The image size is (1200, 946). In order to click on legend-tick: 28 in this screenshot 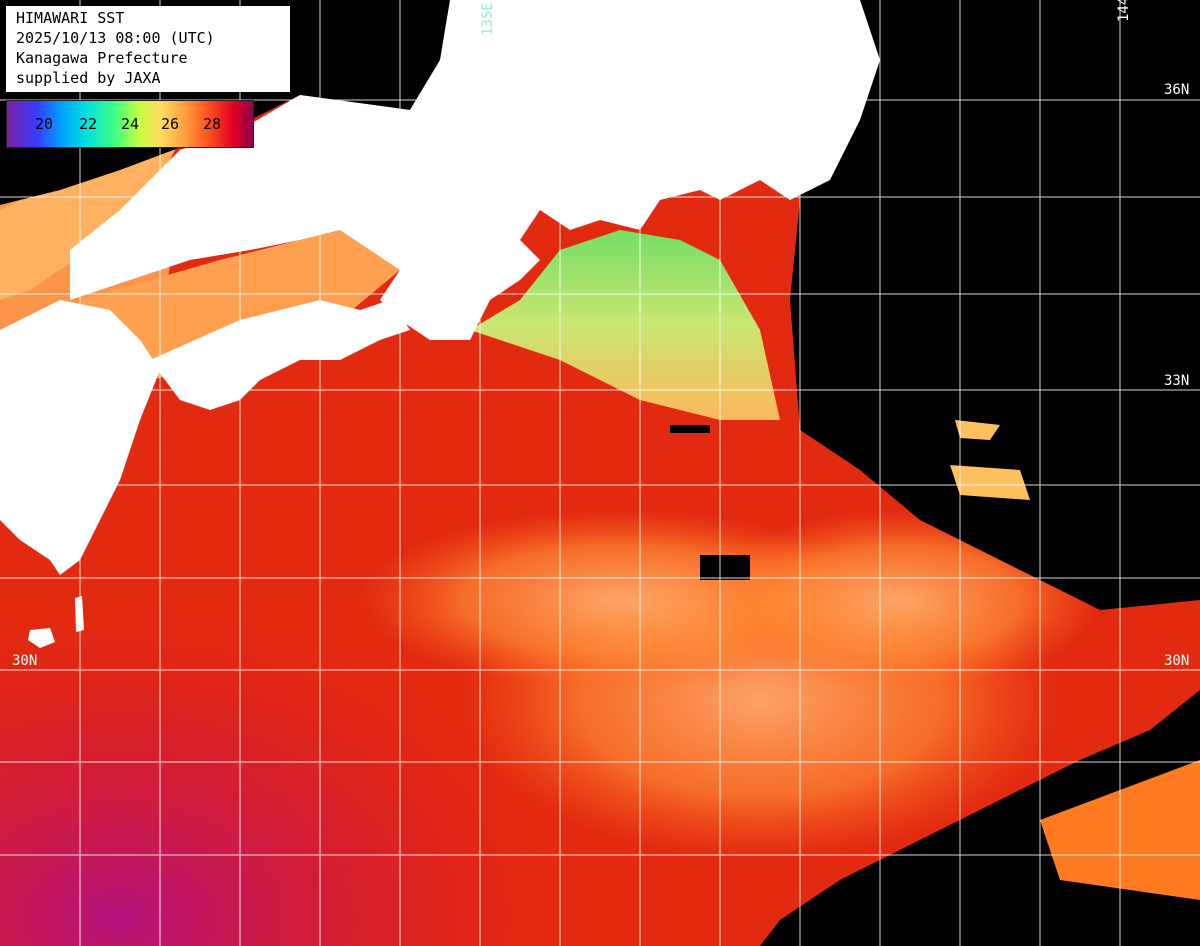, I will do `click(212, 124)`.